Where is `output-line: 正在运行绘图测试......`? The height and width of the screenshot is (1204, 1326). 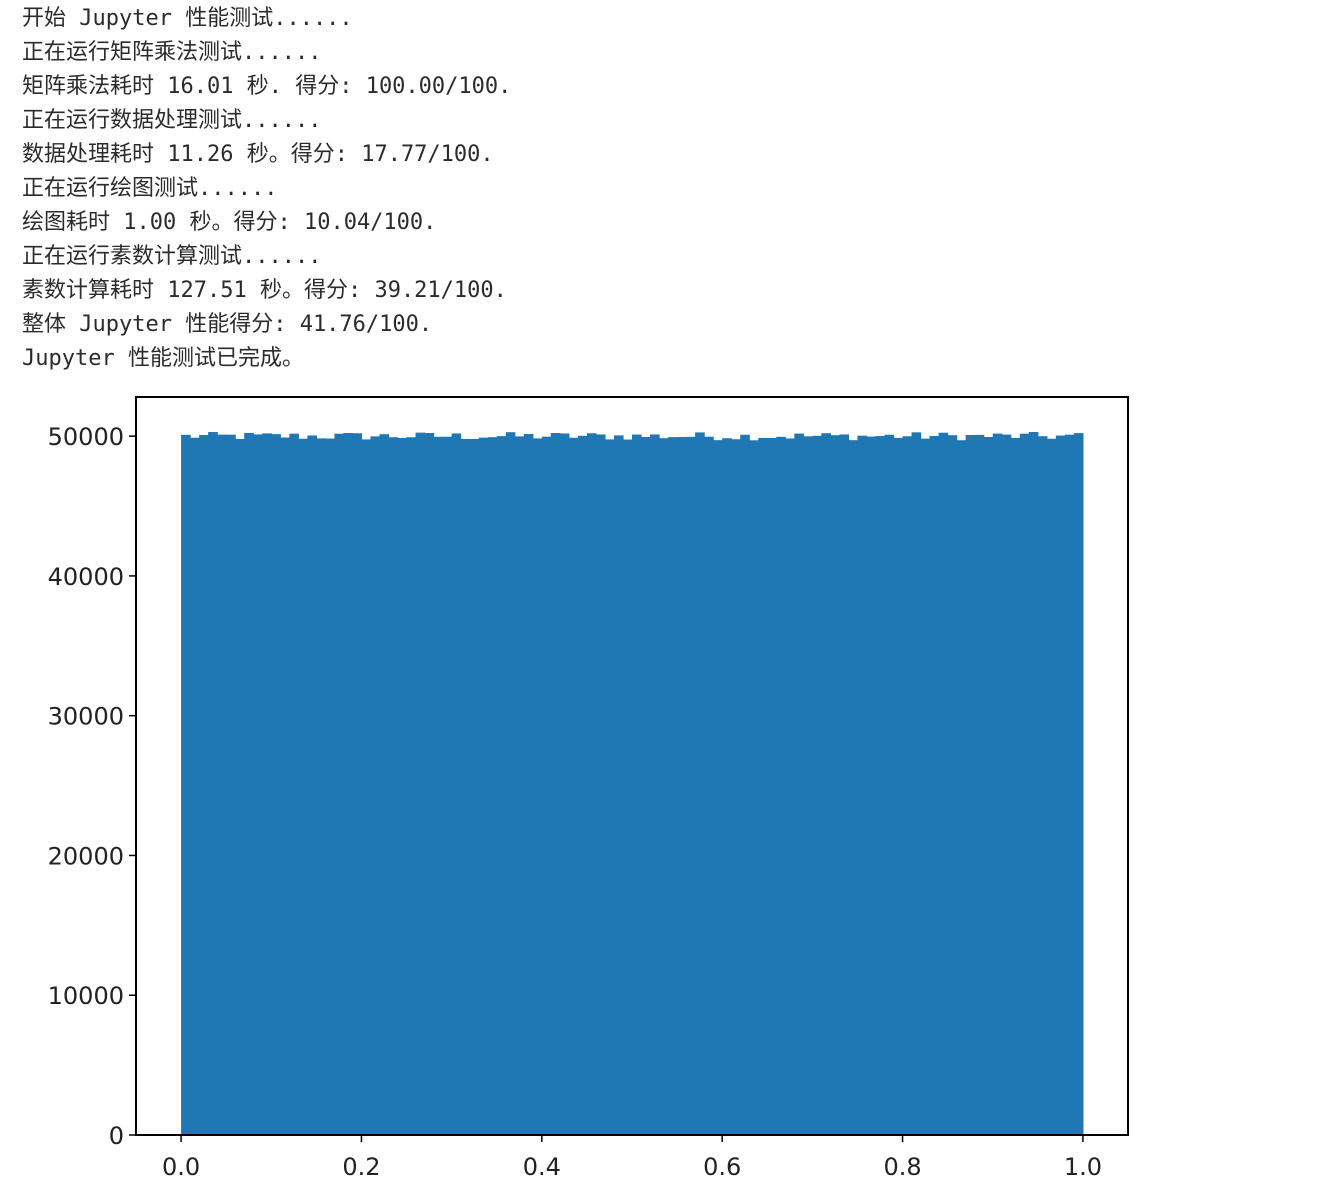
output-line: 正在运行绘图测试...... is located at coordinates (150, 188).